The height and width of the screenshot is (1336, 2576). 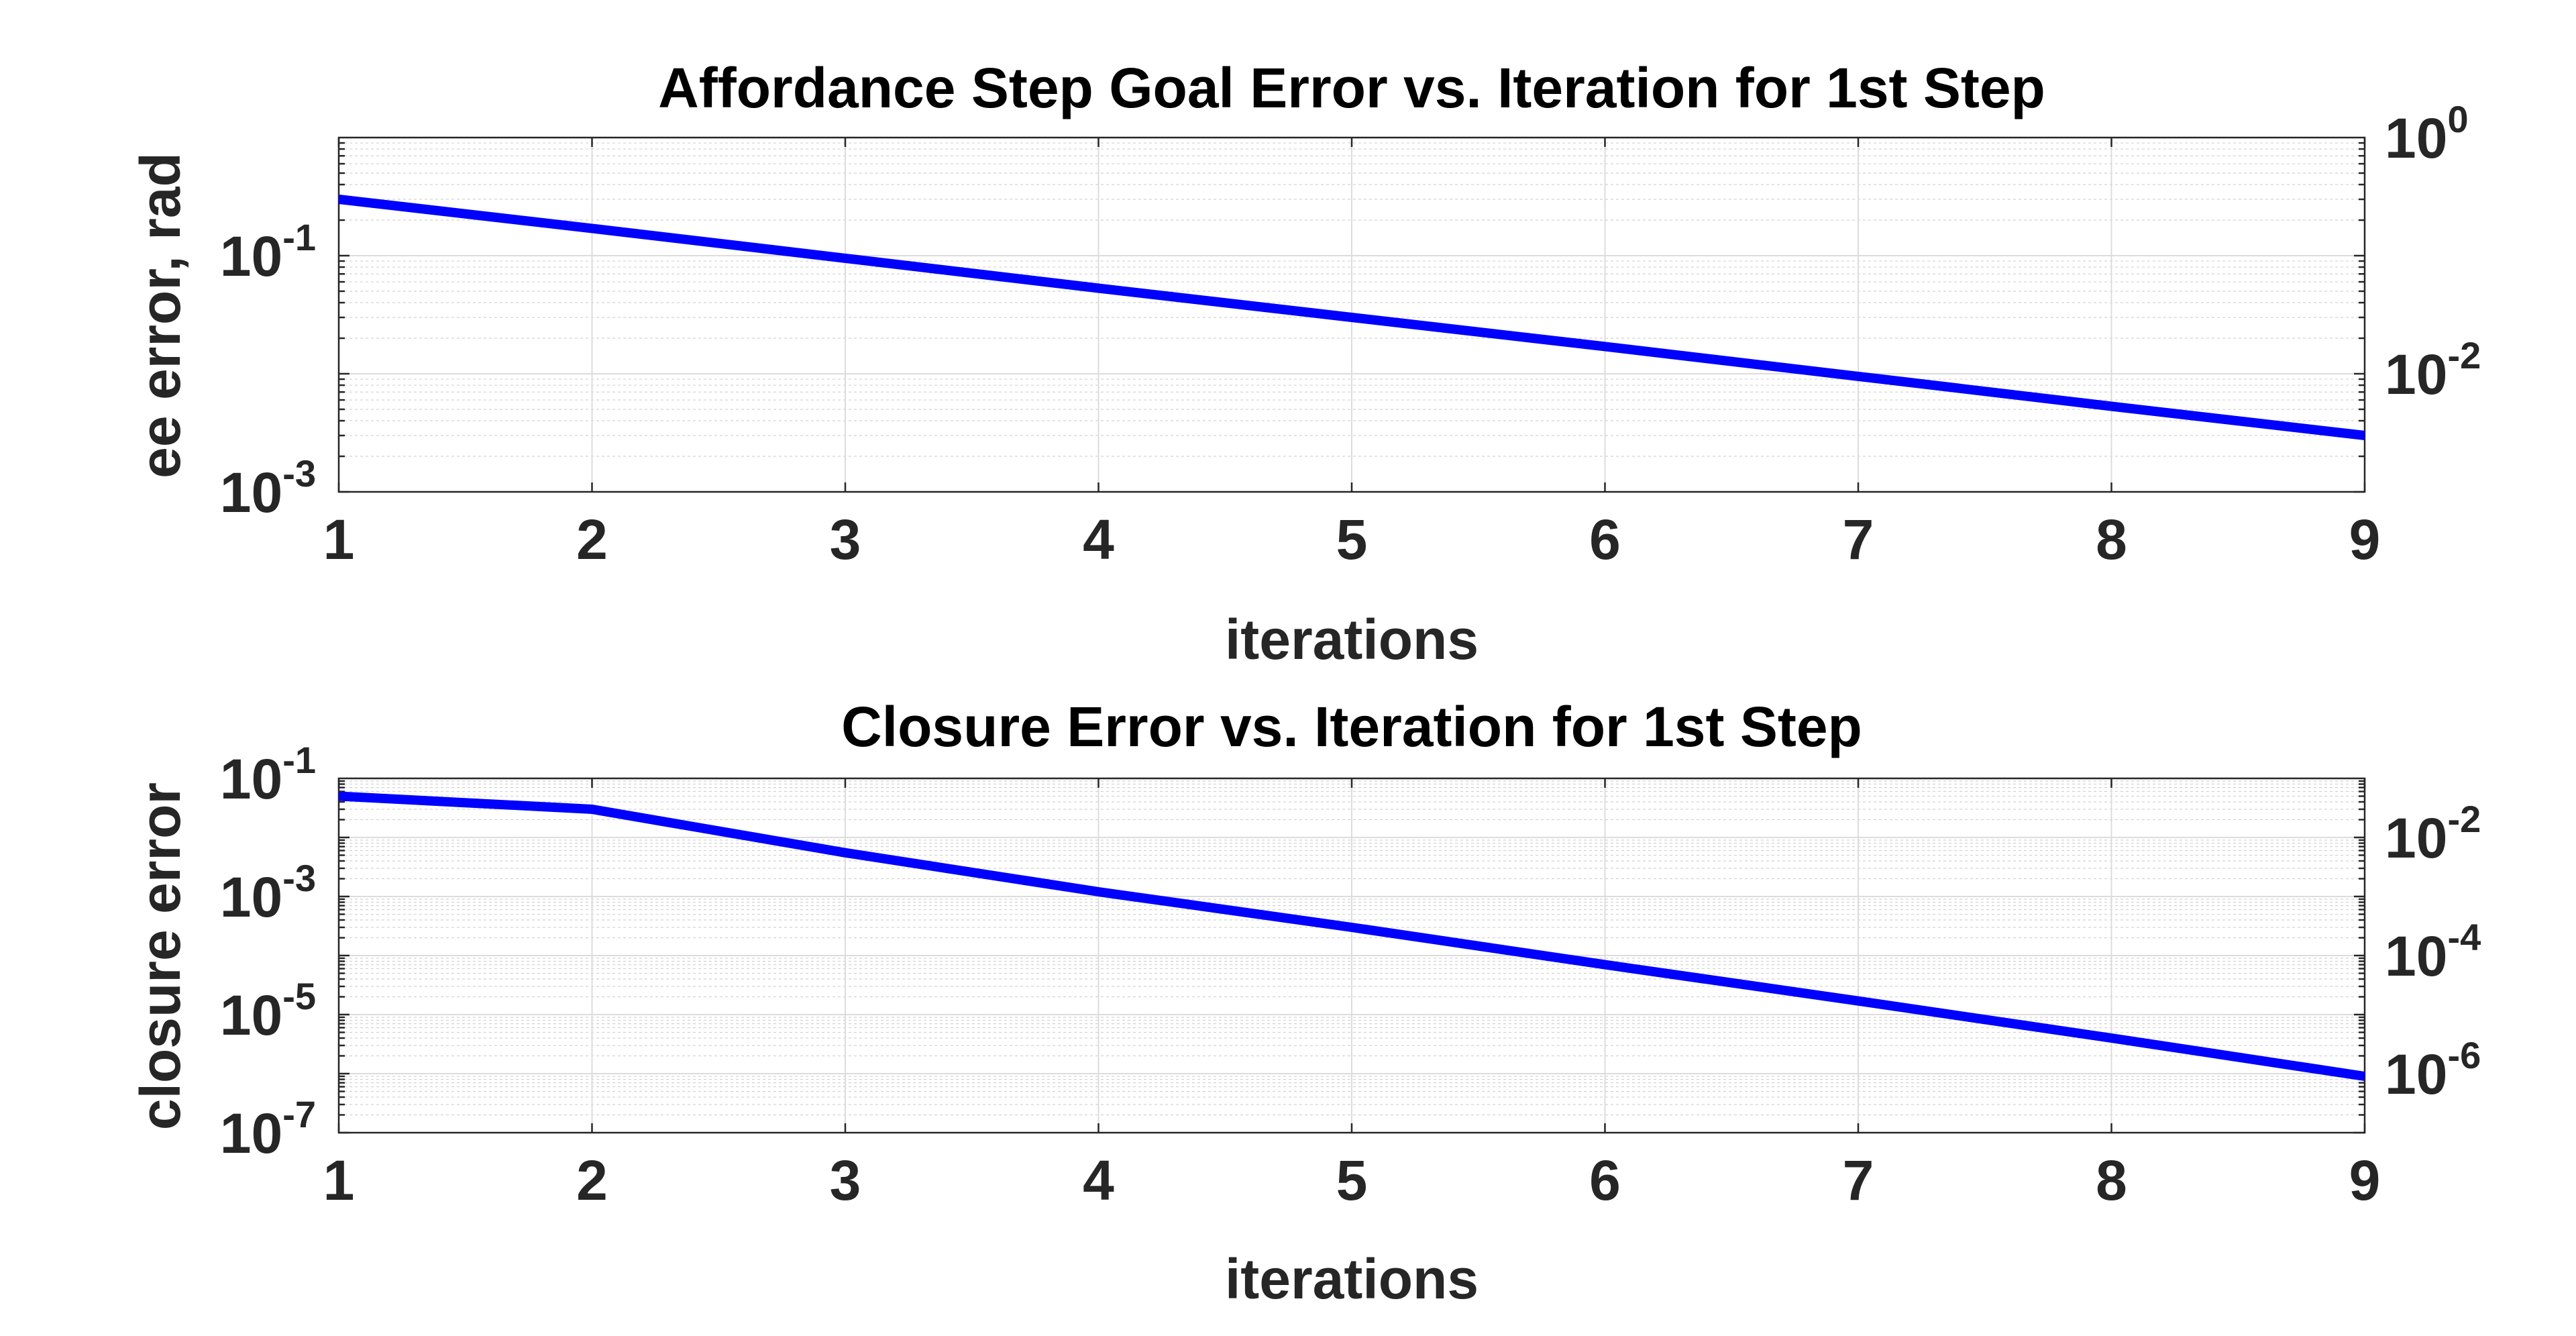 I want to click on tick-exponent: -5, so click(x=299, y=996).